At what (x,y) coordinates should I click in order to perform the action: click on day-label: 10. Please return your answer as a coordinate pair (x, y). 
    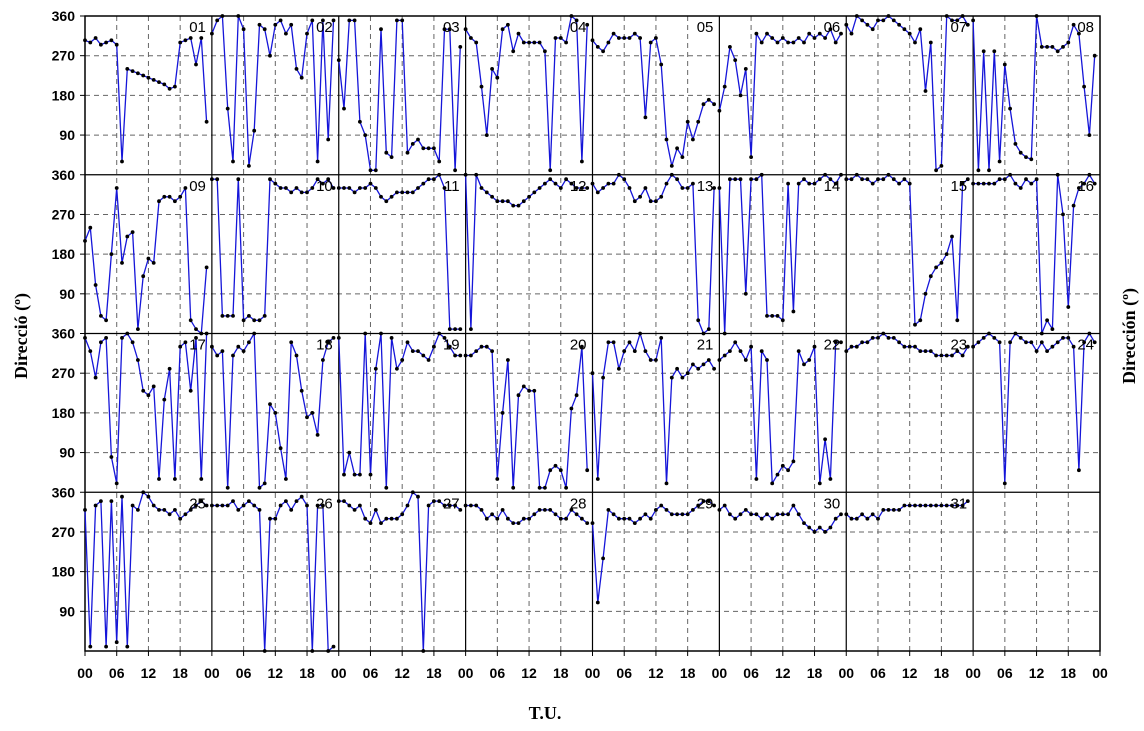
    Looking at the image, I should click on (324, 186).